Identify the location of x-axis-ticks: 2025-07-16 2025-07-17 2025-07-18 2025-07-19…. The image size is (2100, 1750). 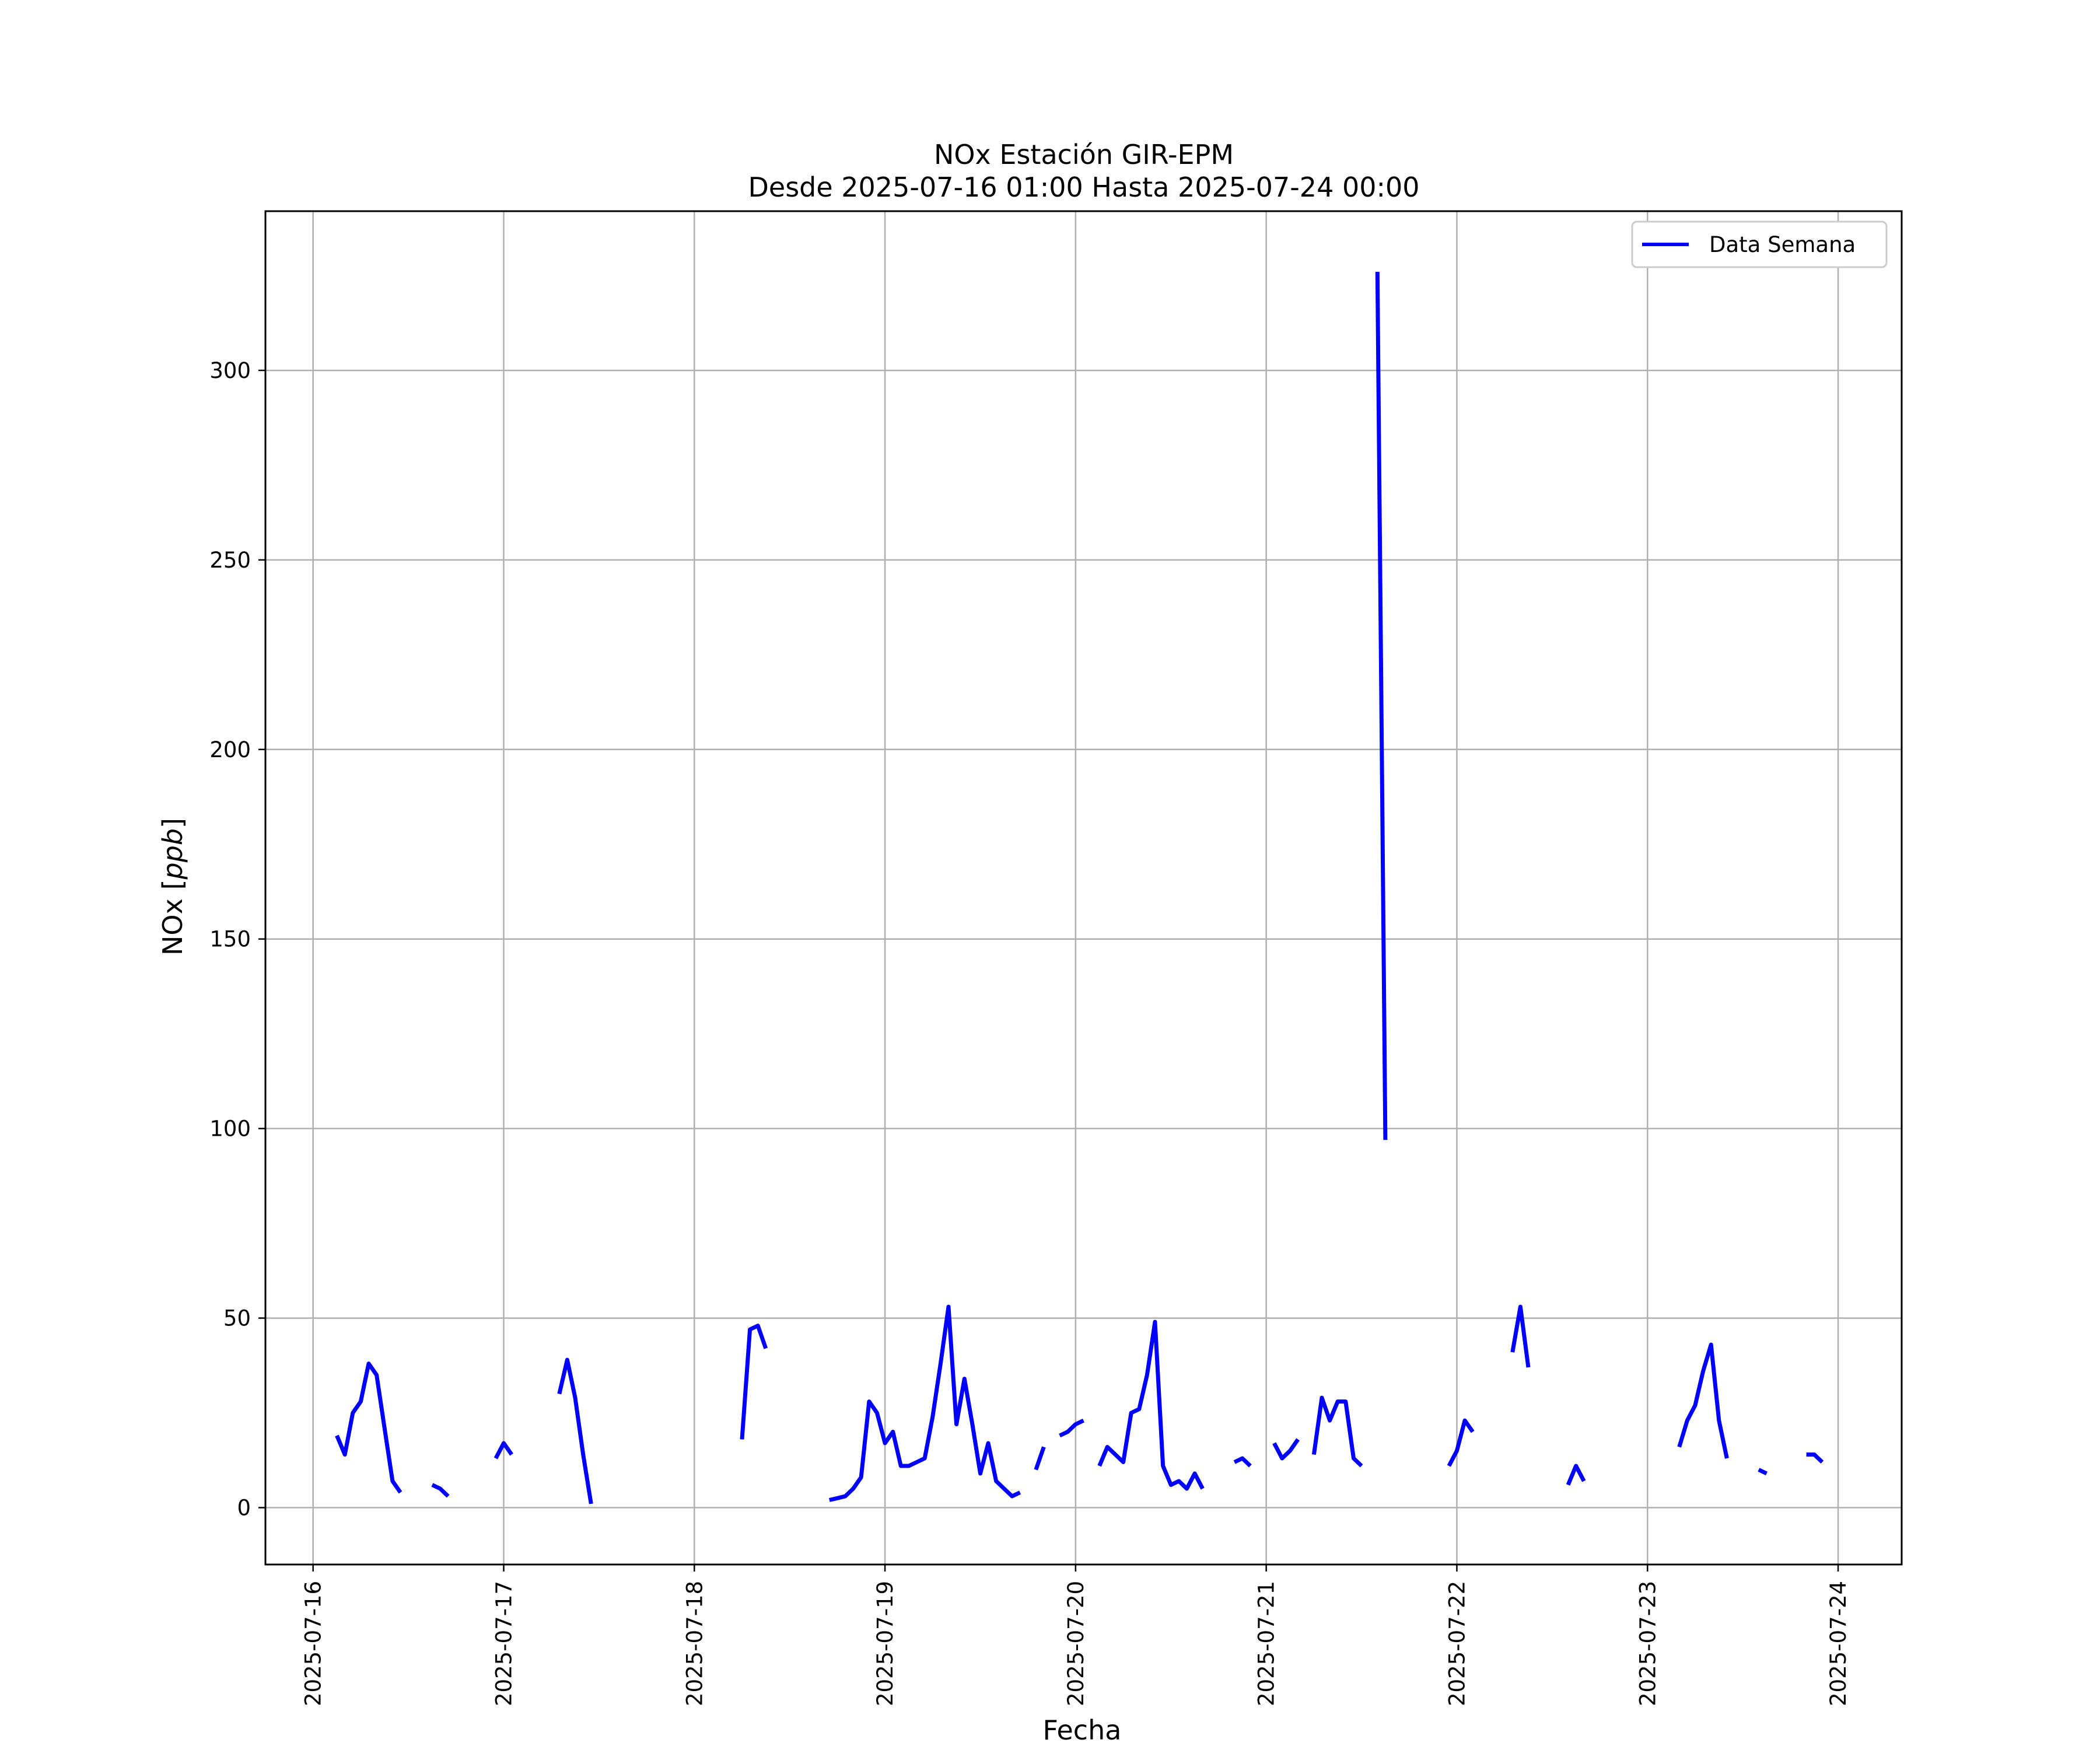
(1076, 1635).